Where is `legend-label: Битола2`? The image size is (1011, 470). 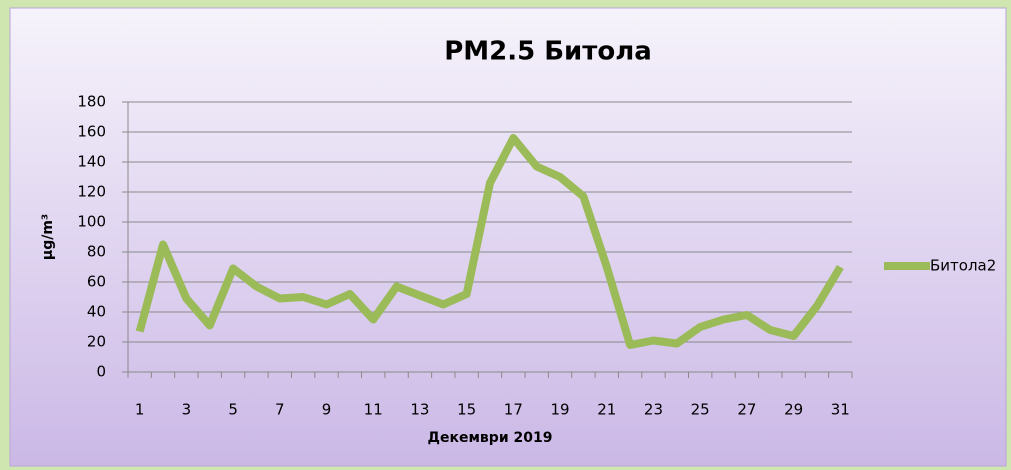
legend-label: Битола2 is located at coordinates (963, 266).